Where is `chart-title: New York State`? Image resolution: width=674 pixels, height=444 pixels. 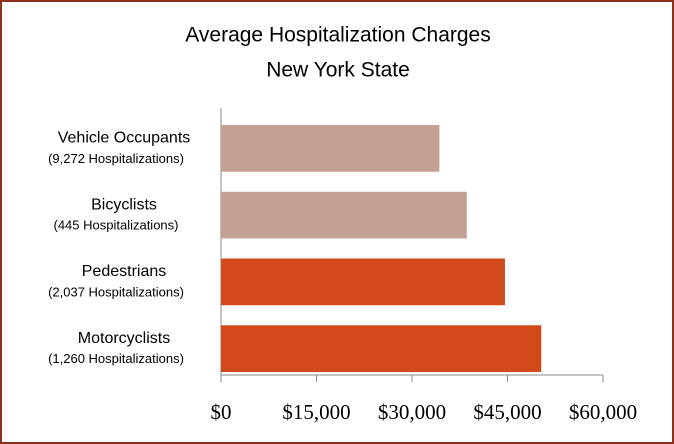
chart-title: New York State is located at coordinates (338, 70).